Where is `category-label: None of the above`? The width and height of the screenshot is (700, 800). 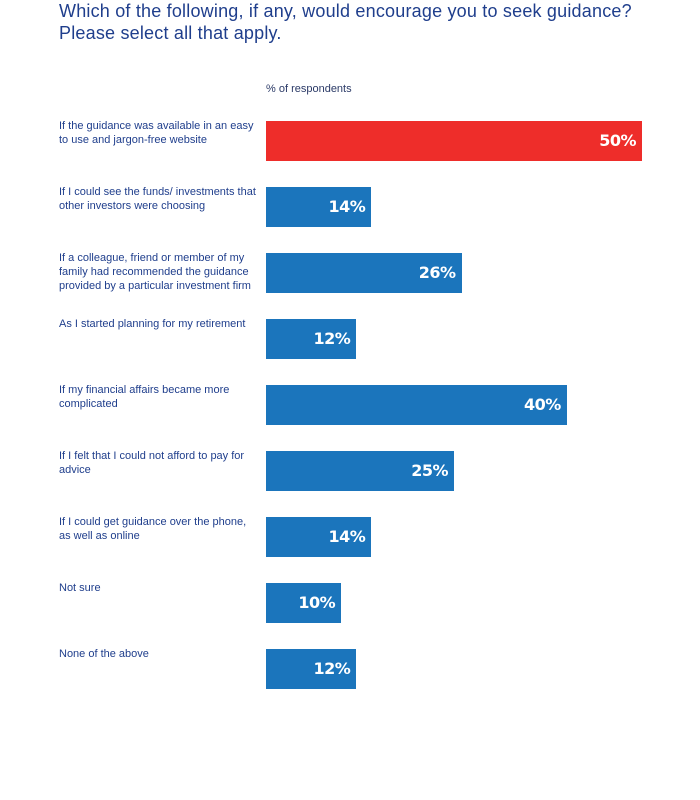
category-label: None of the above is located at coordinates (104, 654).